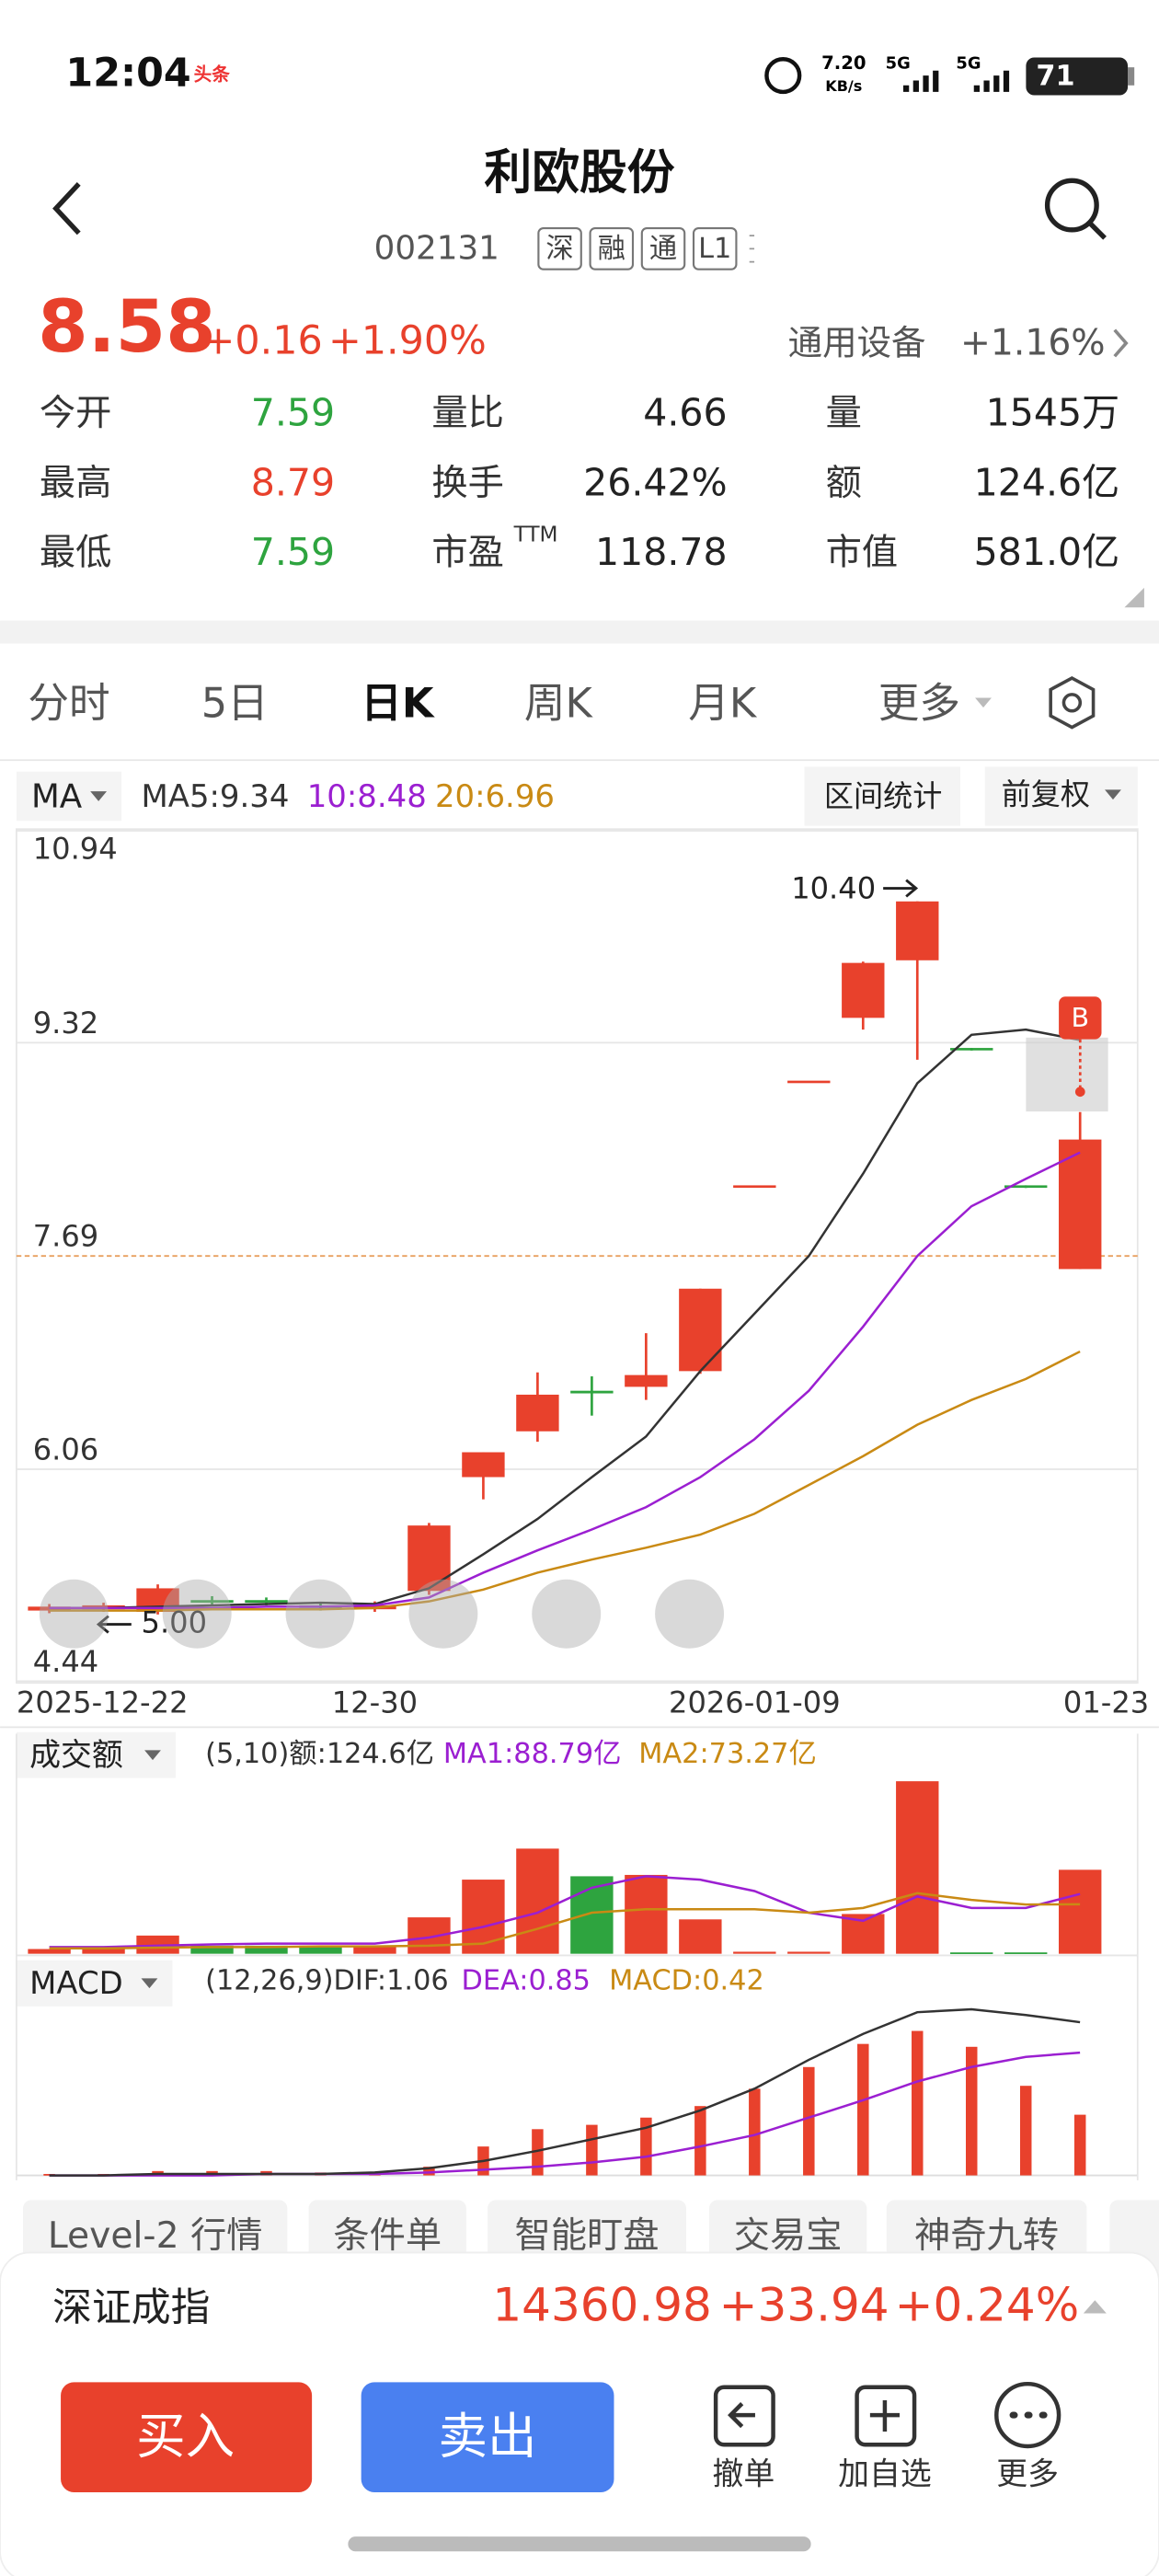 The height and width of the screenshot is (2576, 1159). Describe the element at coordinates (398, 703) in the screenshot. I see `tab: 日K` at that location.